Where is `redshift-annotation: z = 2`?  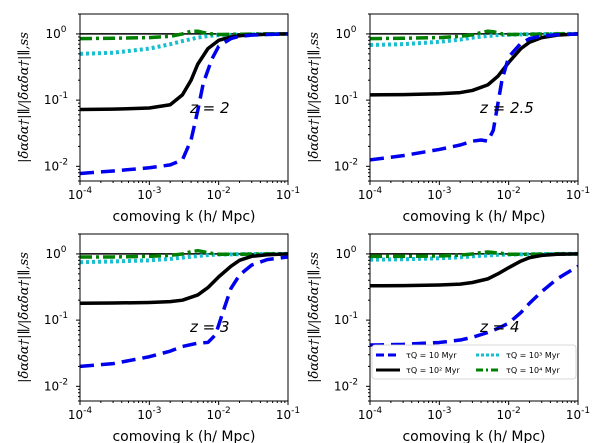
redshift-annotation: z = 2 is located at coordinates (209, 108).